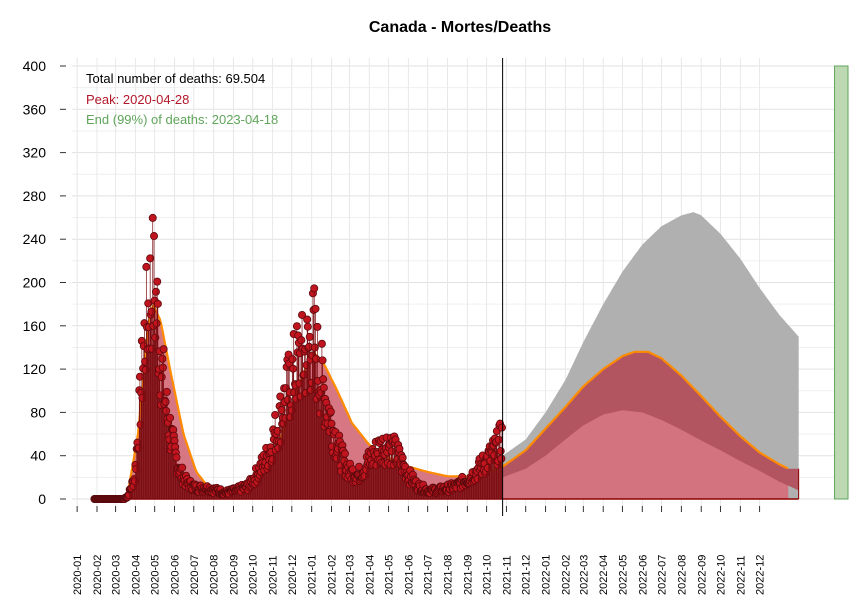 The image size is (850, 600). What do you see at coordinates (507, 575) in the screenshot?
I see `x-tick-label: 2021-11` at bounding box center [507, 575].